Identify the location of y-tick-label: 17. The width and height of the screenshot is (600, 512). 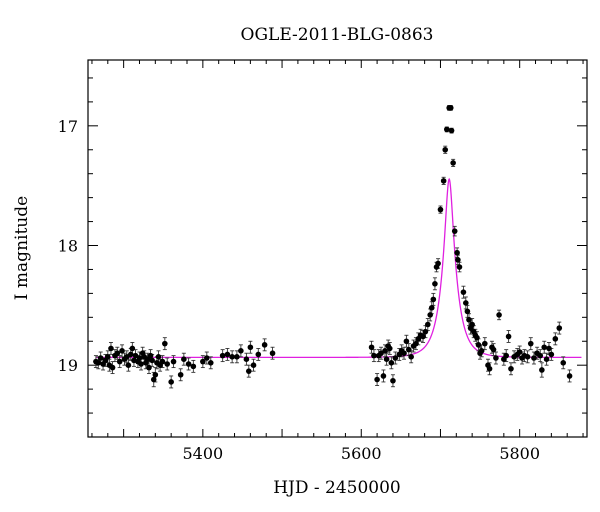
(68, 126).